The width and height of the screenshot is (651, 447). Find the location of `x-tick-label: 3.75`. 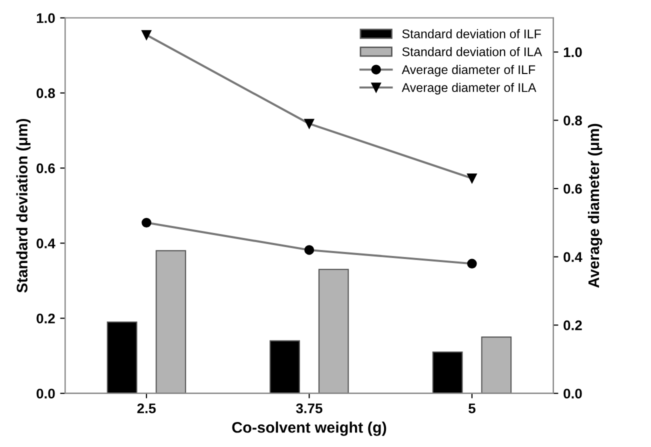

x-tick-label: 3.75 is located at coordinates (309, 408).